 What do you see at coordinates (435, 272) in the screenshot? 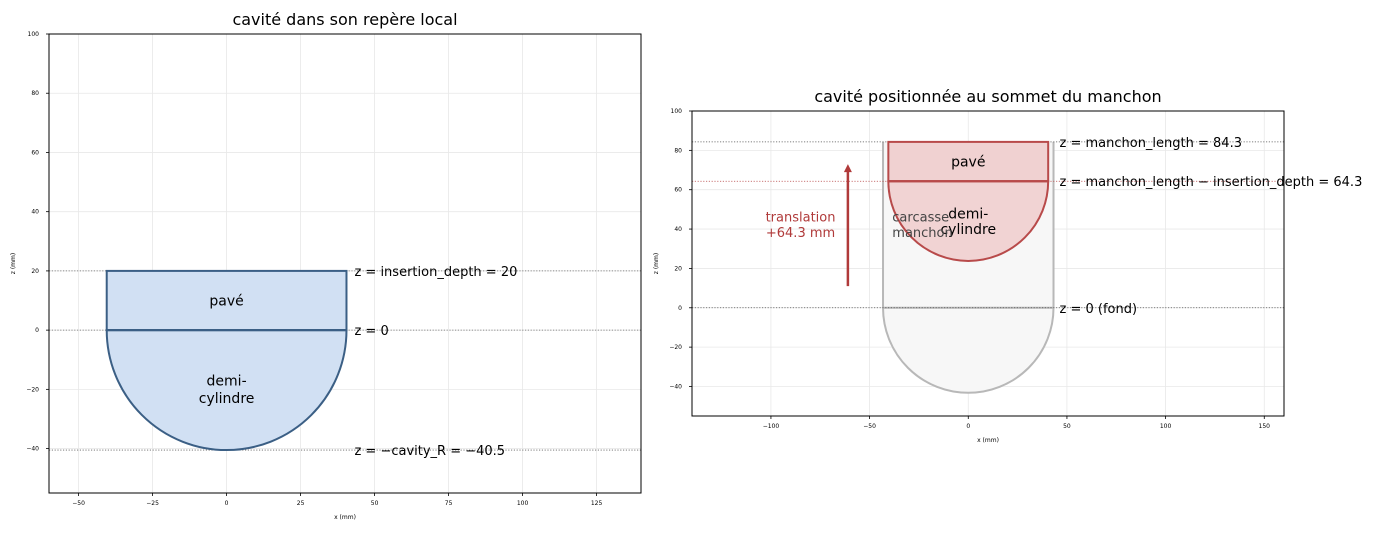
I see `reference-annotation: z = insertion_depth = 20` at bounding box center [435, 272].